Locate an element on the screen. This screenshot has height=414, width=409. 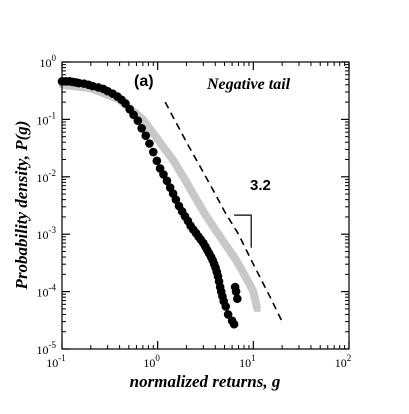
slope-triangle-lines is located at coordinates (243, 231).